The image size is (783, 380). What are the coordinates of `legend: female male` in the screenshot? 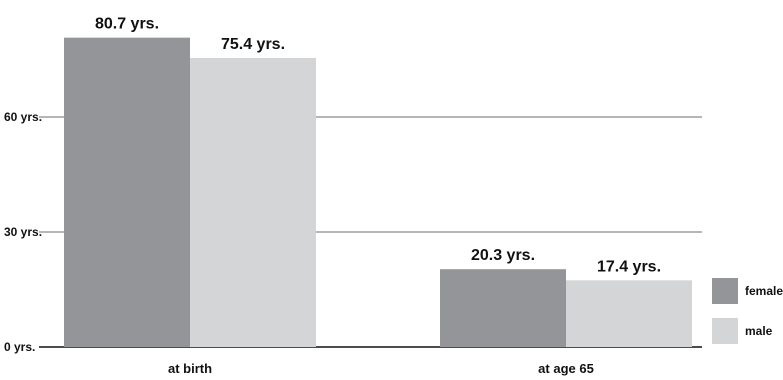 It's located at (747, 311).